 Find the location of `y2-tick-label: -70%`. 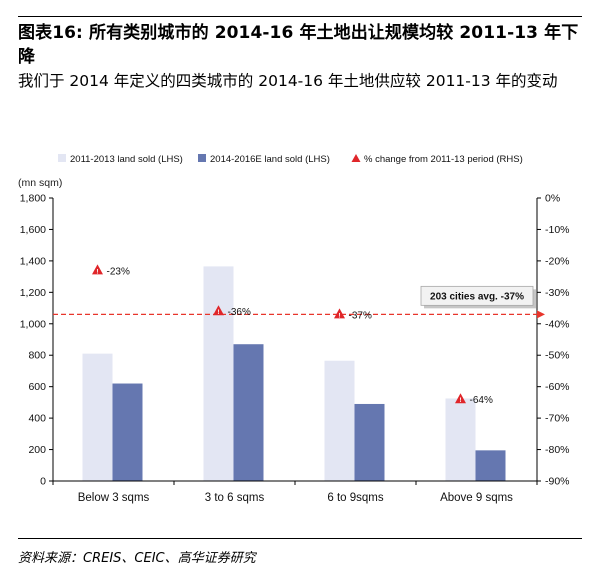

y2-tick-label: -70% is located at coordinates (557, 419).